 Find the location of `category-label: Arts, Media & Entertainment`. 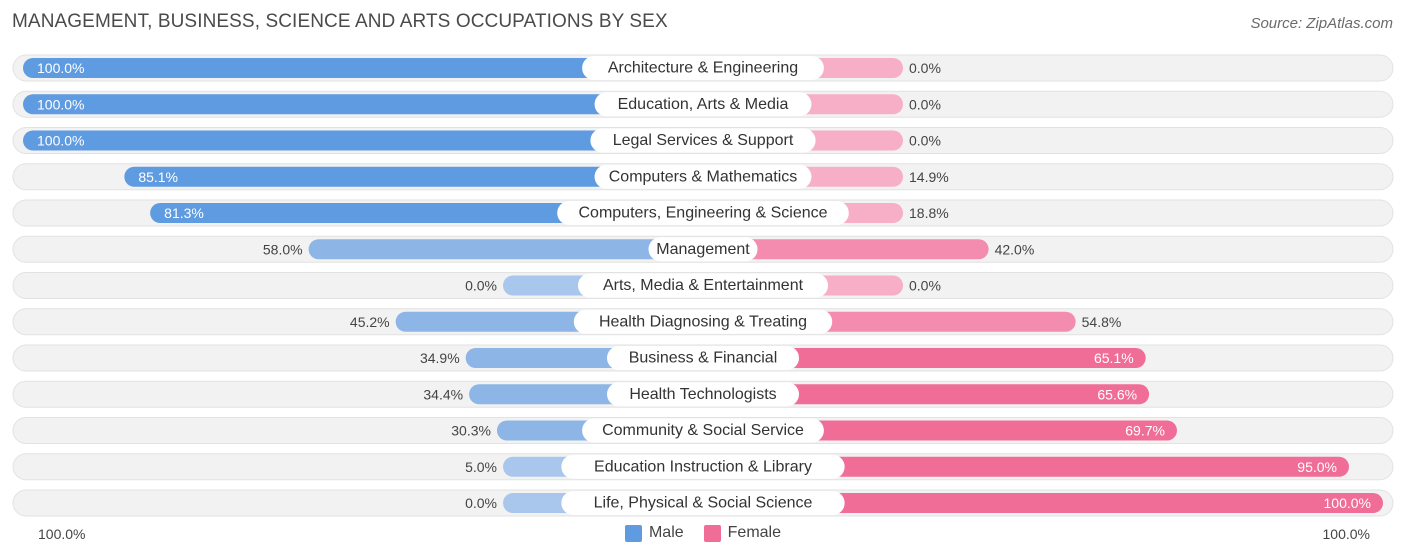

category-label: Arts, Media & Entertainment is located at coordinates (703, 285).